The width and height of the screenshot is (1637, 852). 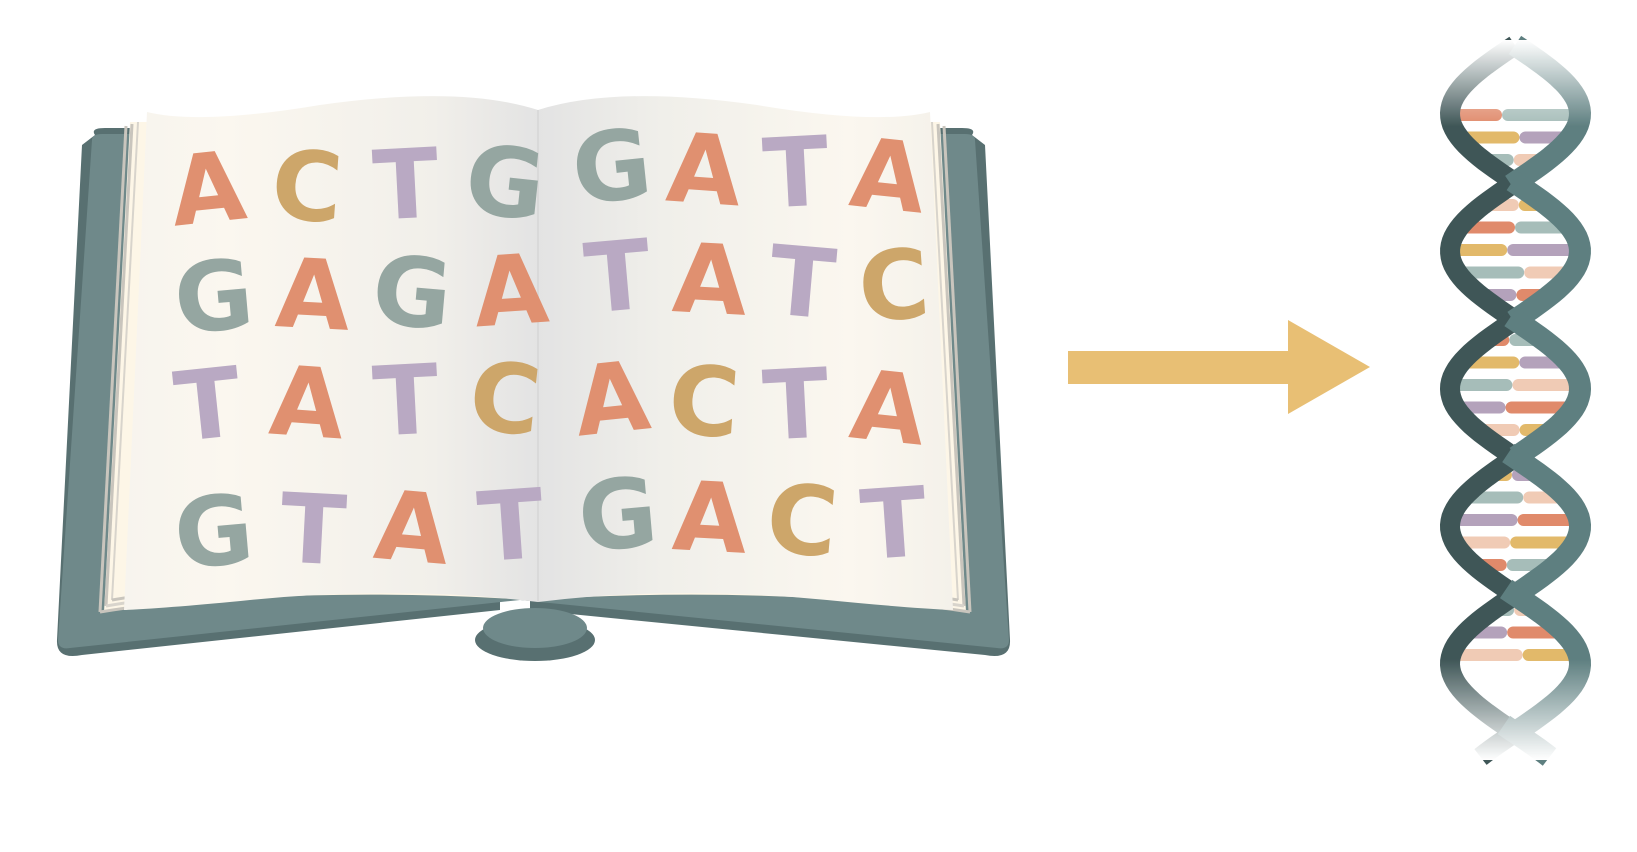 What do you see at coordinates (894, 286) in the screenshot?
I see `right-letter-r2-c4: C` at bounding box center [894, 286].